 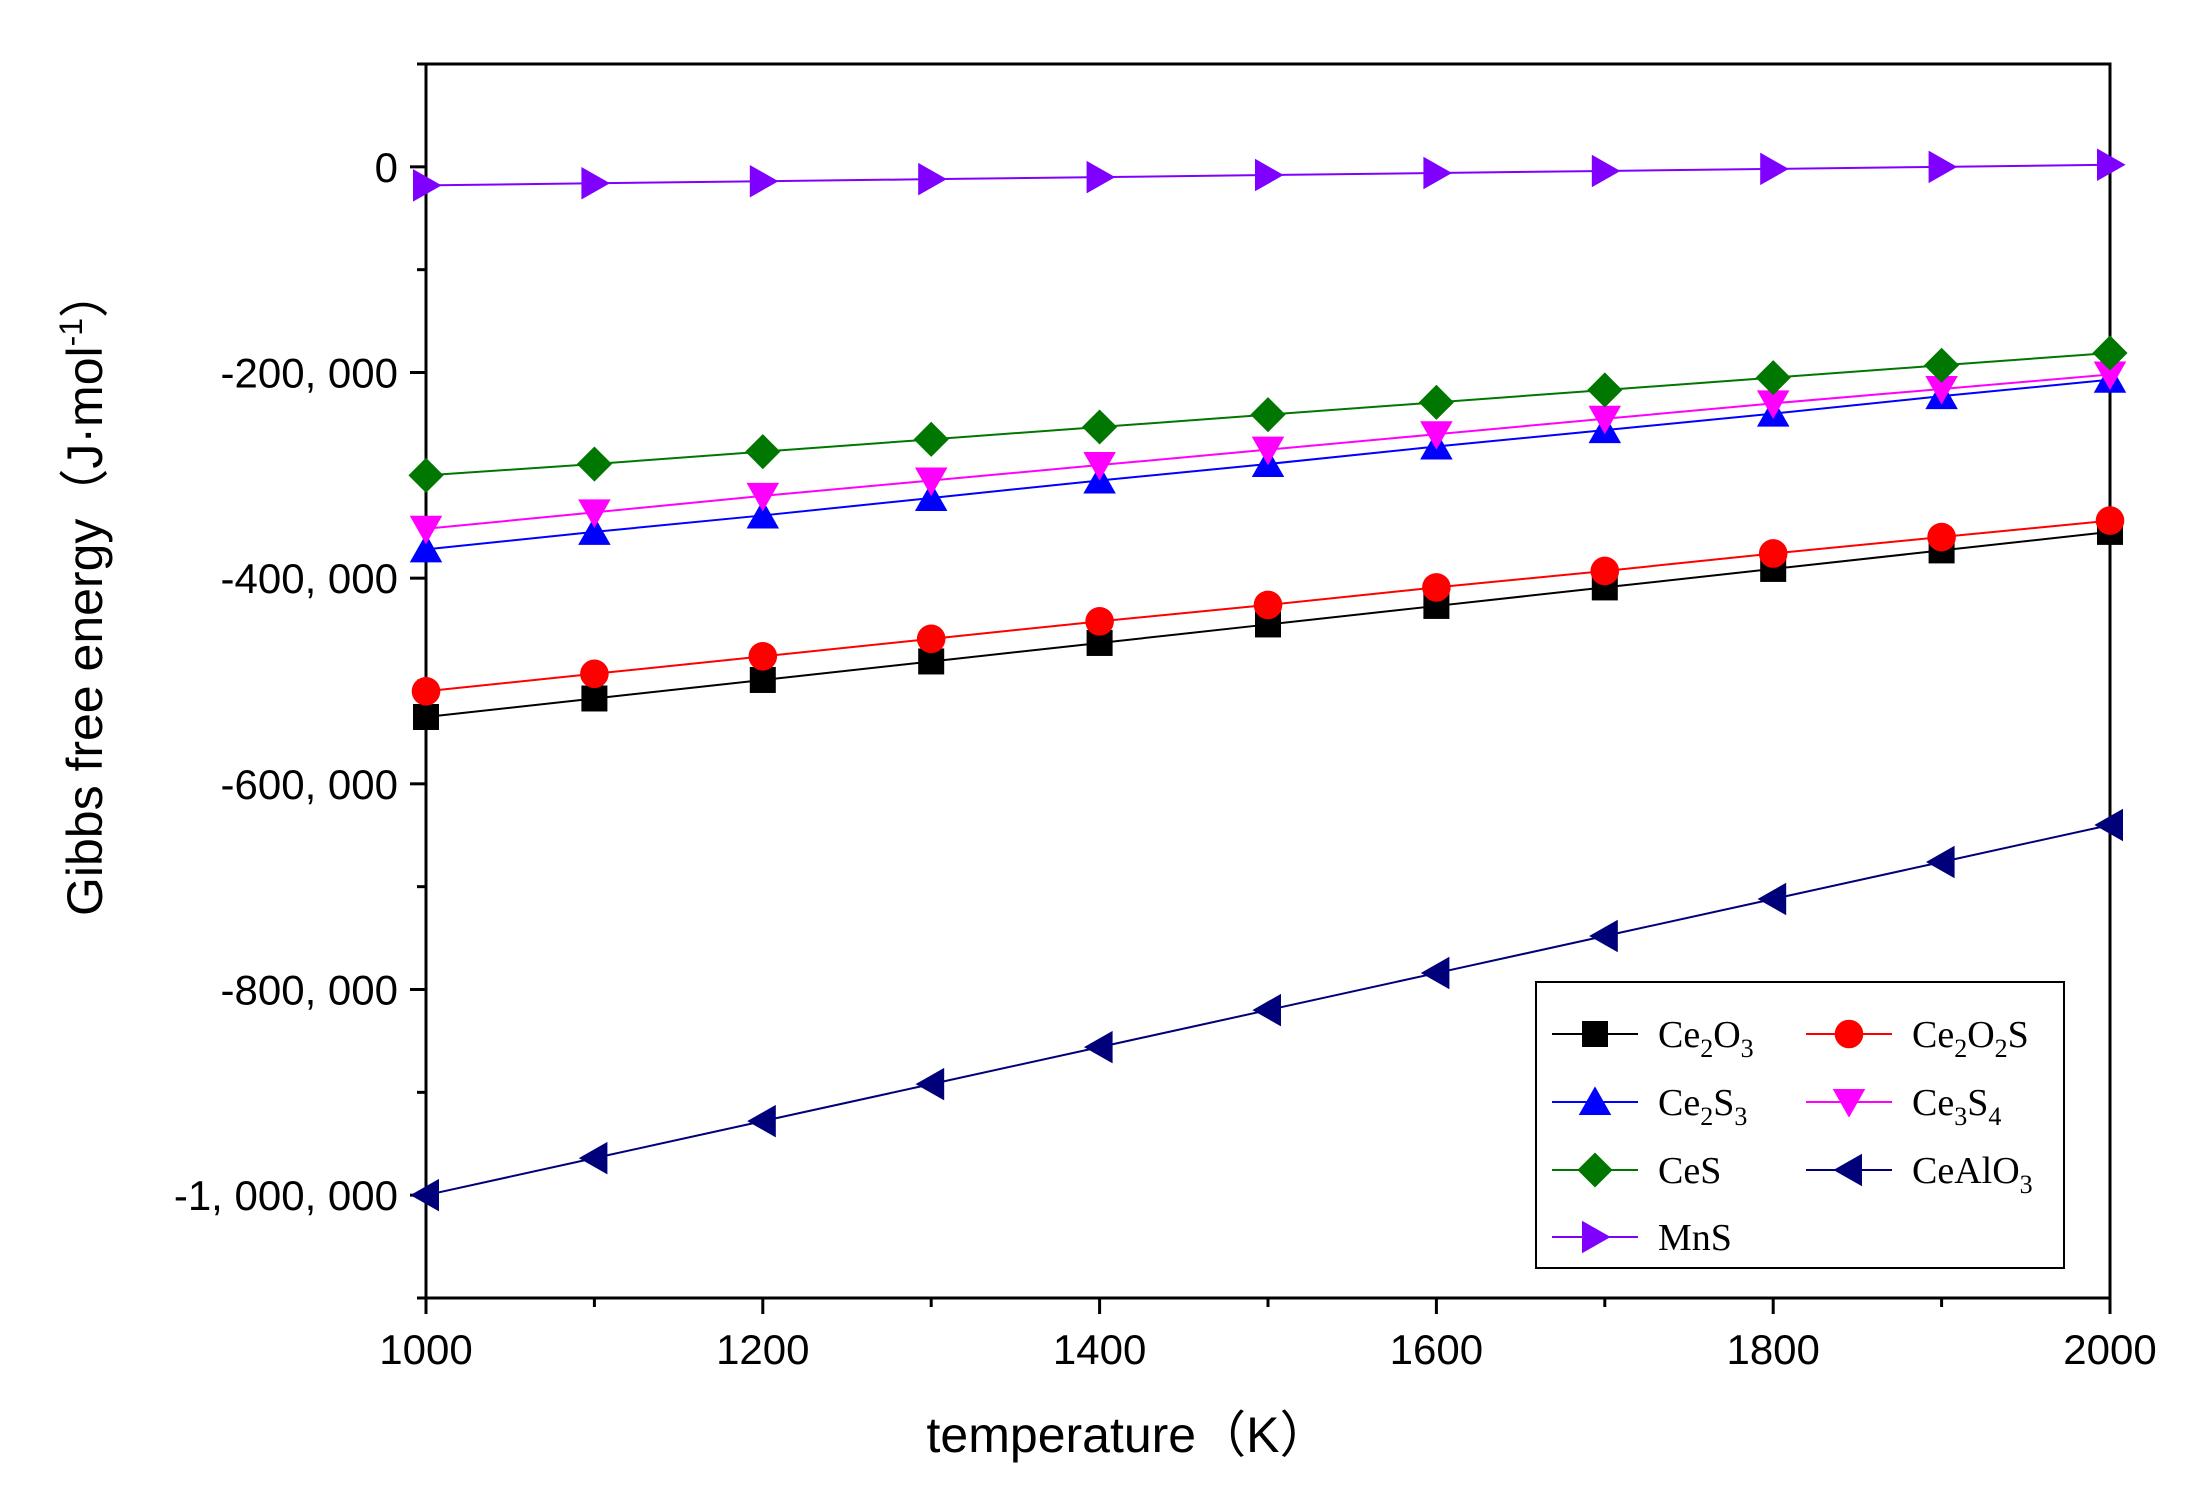 I want to click on y-axis-title-sup: -1, so click(x=71, y=332).